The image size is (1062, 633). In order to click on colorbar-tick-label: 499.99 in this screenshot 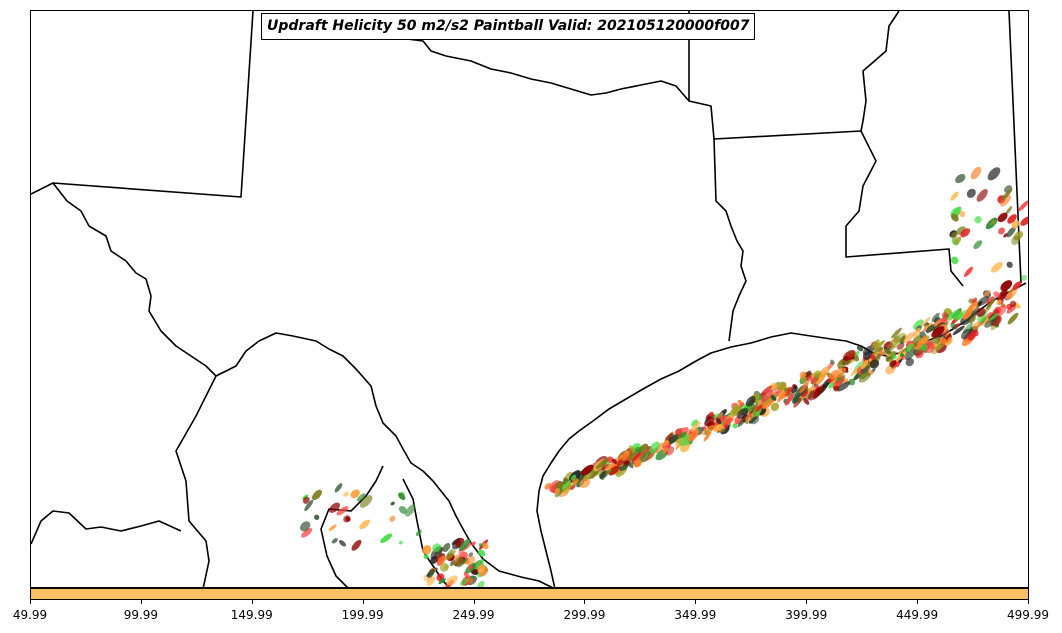, I will do `click(1028, 615)`.